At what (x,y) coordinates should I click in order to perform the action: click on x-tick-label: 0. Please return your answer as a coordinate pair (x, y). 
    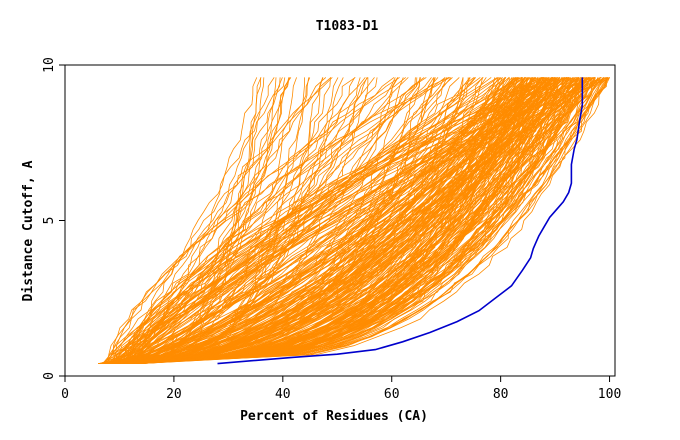
    Looking at the image, I should click on (65, 394).